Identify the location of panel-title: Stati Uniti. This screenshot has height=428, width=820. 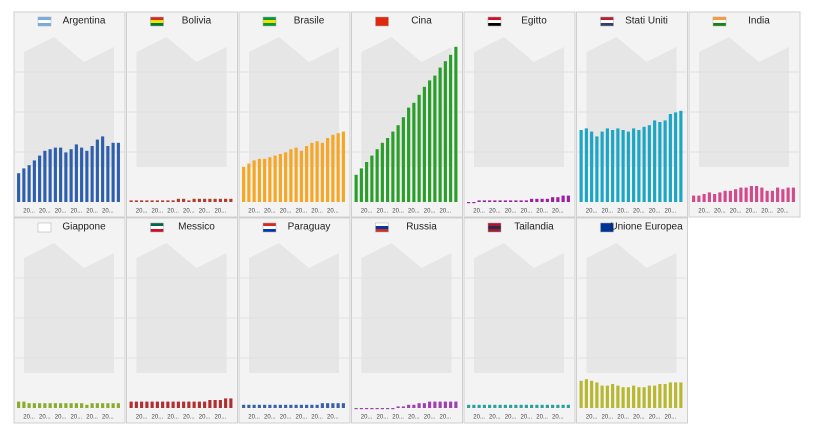
(646, 21).